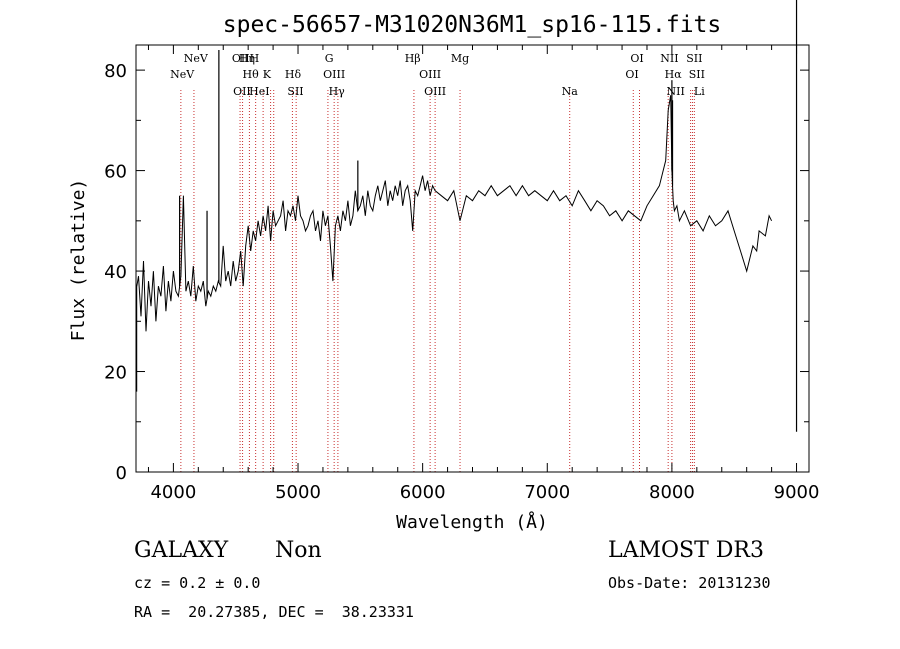  Describe the element at coordinates (247, 58) in the screenshot. I see `line-label: Hη` at that location.